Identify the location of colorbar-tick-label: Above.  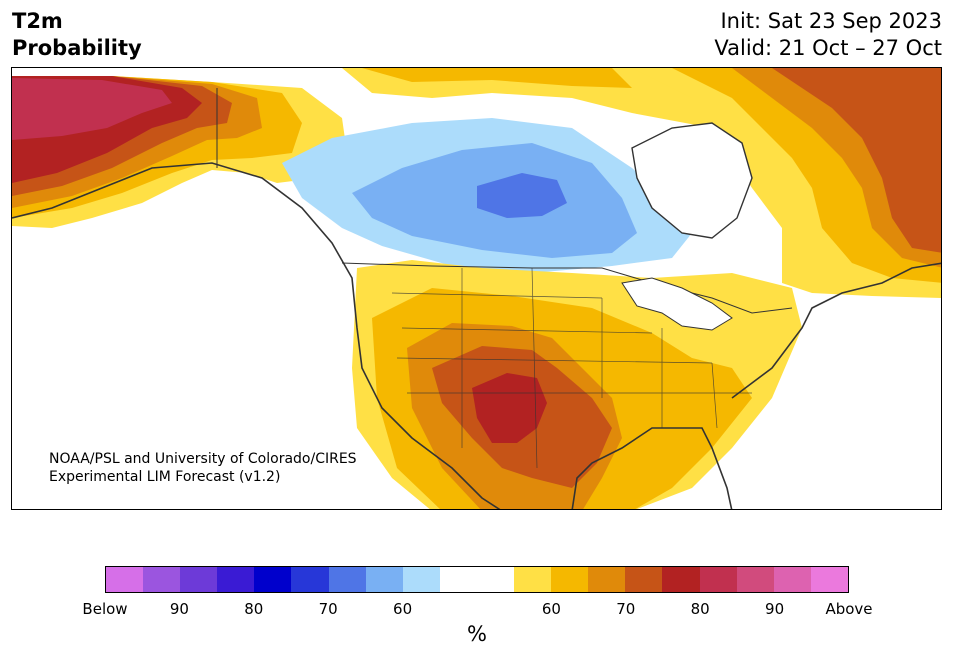
(849, 609).